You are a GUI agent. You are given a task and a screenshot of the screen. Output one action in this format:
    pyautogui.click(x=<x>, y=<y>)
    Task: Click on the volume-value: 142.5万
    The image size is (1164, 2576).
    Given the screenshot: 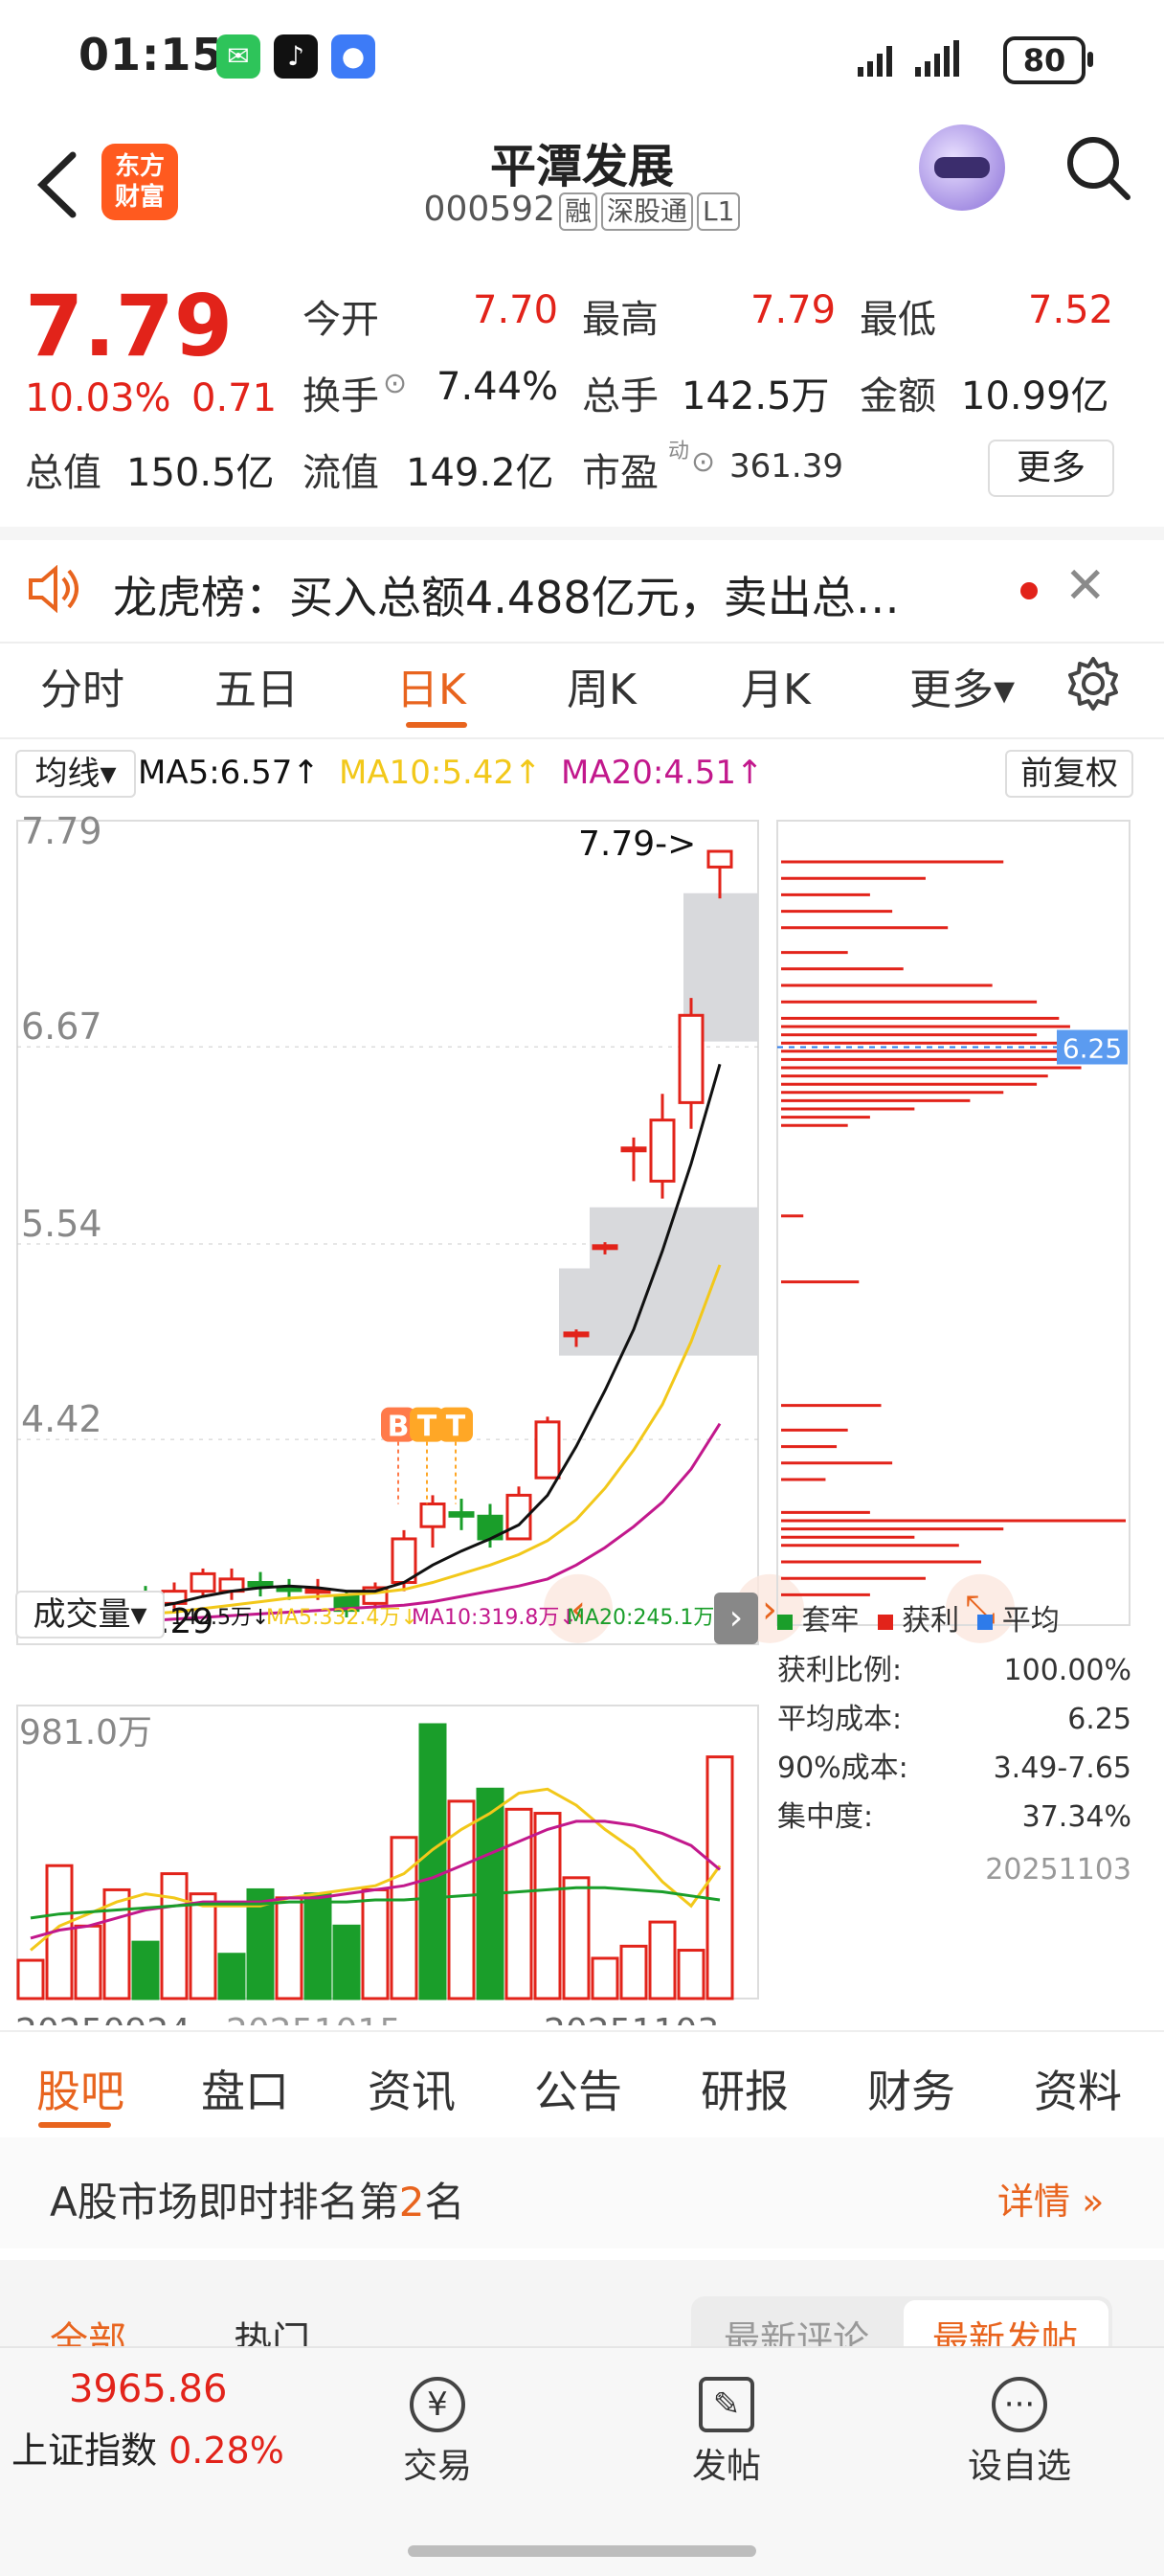 What is the action you would take?
    pyautogui.click(x=756, y=396)
    